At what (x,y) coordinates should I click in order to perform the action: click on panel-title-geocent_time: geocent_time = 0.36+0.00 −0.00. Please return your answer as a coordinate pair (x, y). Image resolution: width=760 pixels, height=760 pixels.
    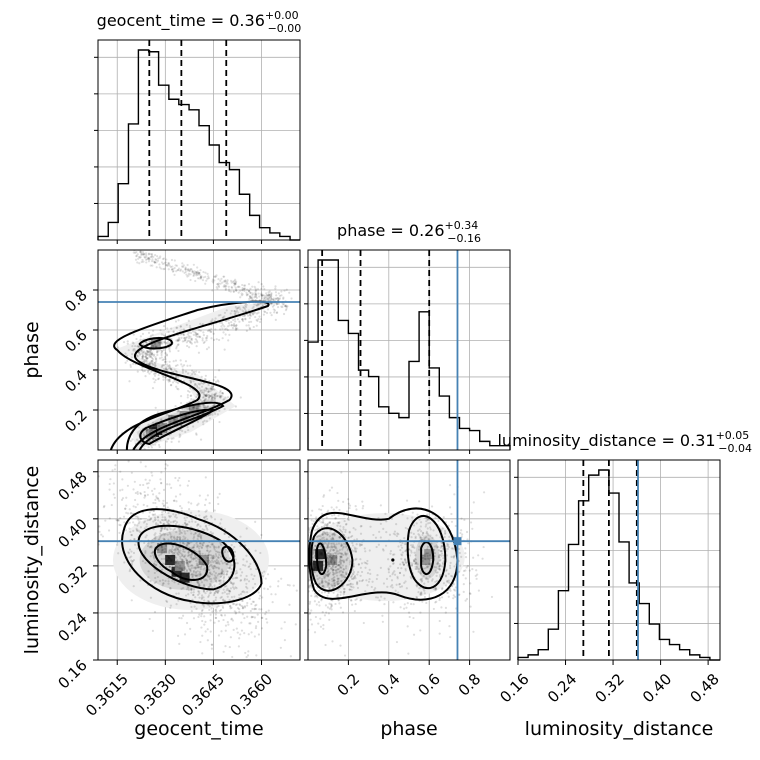
    Looking at the image, I should click on (199, 22).